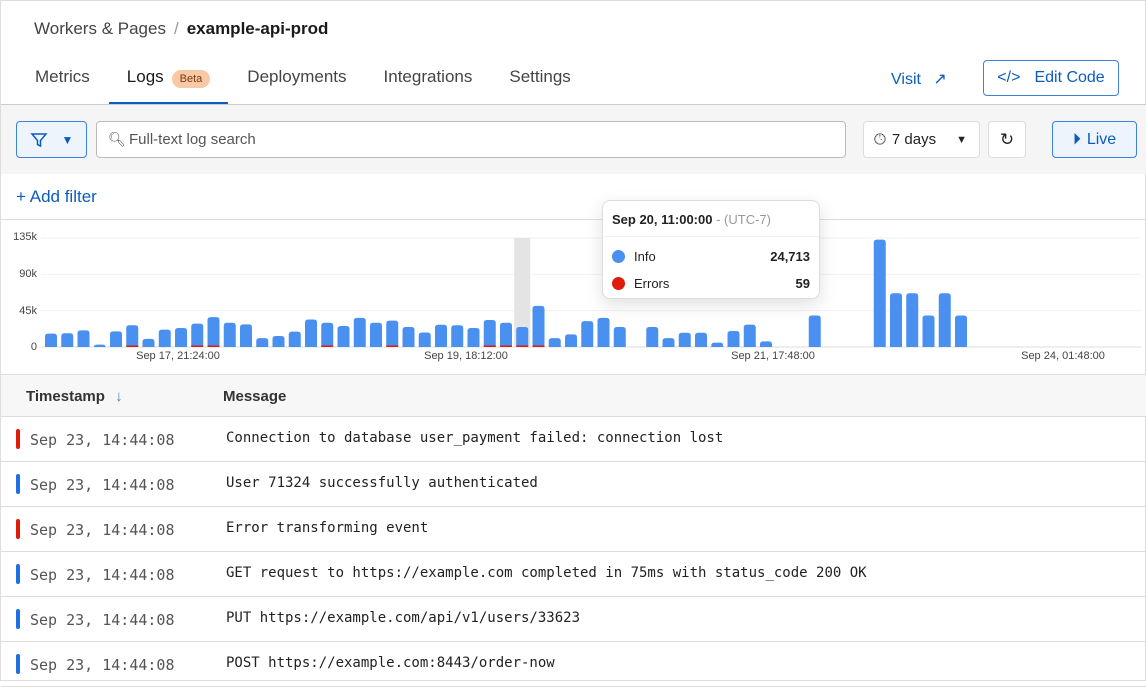 The height and width of the screenshot is (687, 1146). What do you see at coordinates (38, 139) in the screenshot?
I see `filter-icon` at bounding box center [38, 139].